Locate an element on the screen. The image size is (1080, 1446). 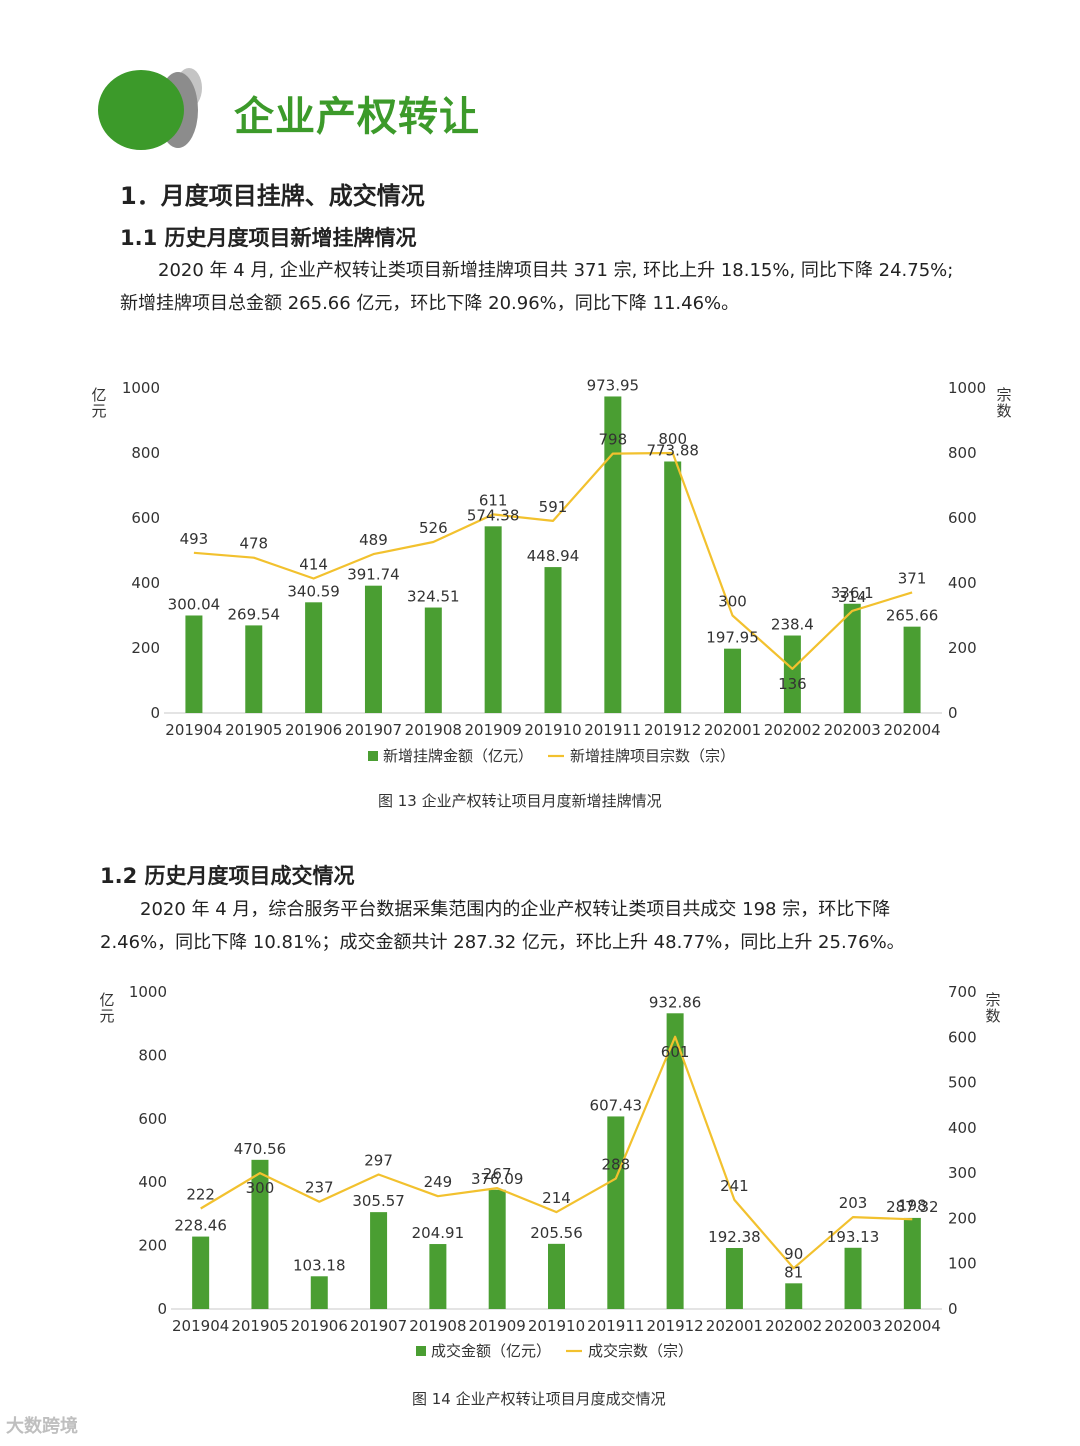
left-axis-tick-label: 200 is located at coordinates (145, 648).